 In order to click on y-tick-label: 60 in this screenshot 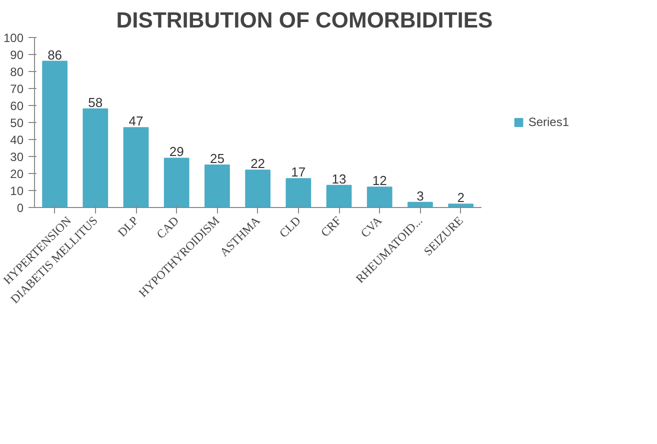, I will do `click(17, 106)`.